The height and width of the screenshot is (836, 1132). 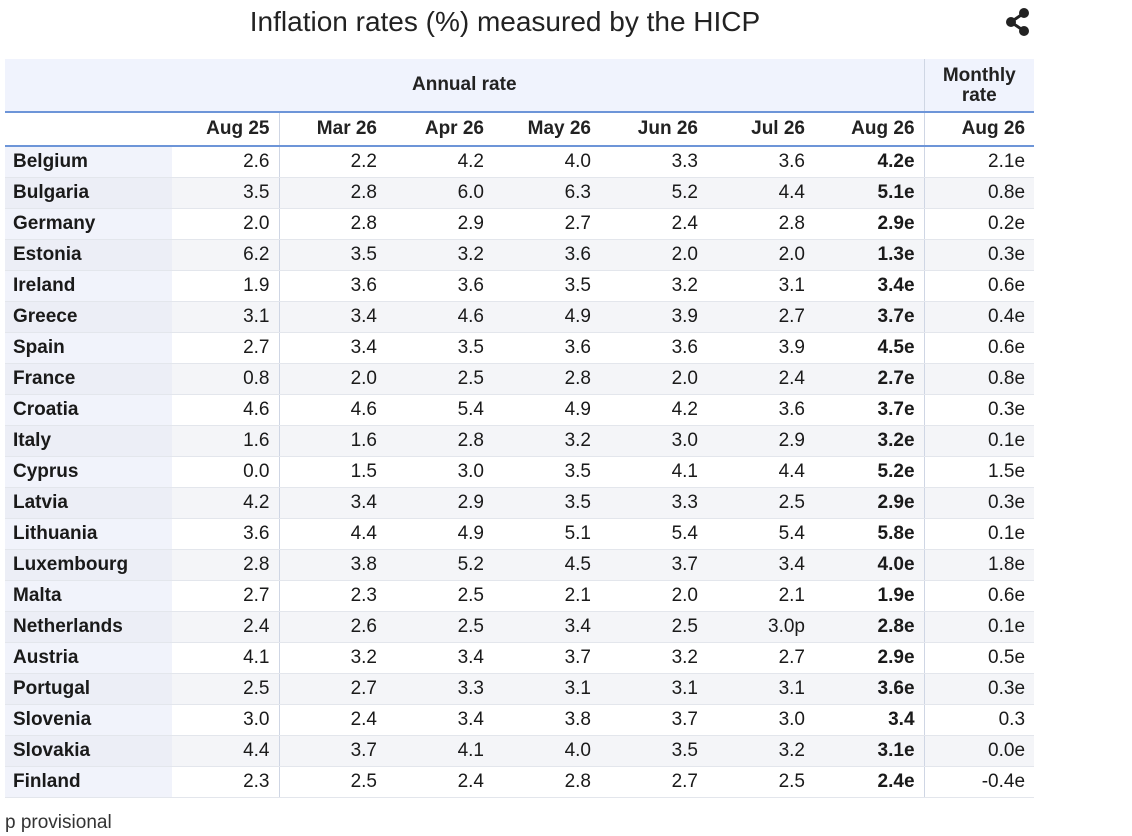 I want to click on table-cell: 4.5, so click(x=546, y=565).